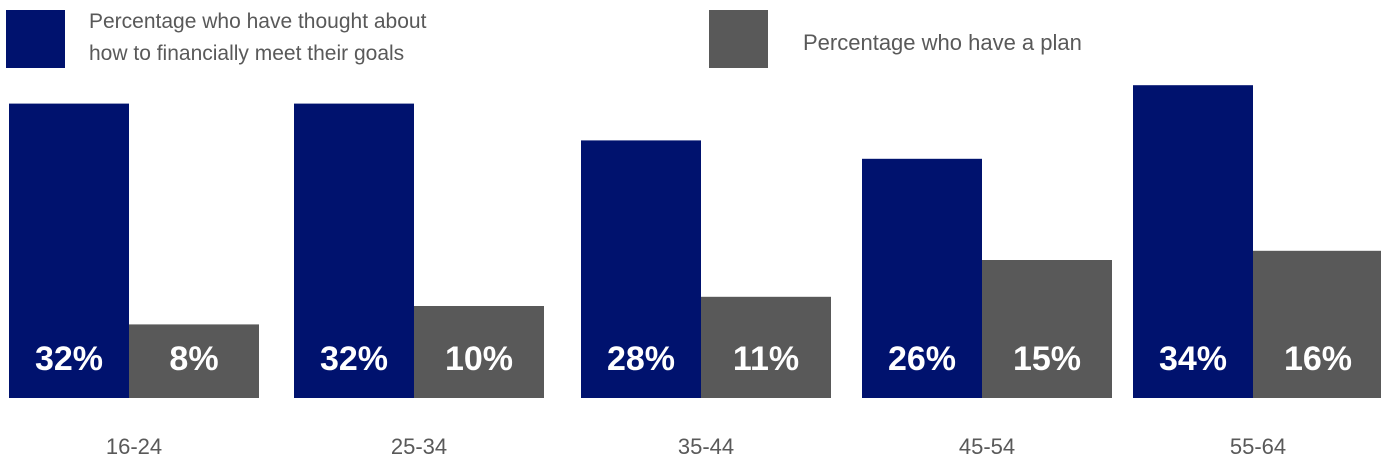 The image size is (1381, 462). What do you see at coordinates (419, 446) in the screenshot?
I see `x-tick-label-25-34: 25-34` at bounding box center [419, 446].